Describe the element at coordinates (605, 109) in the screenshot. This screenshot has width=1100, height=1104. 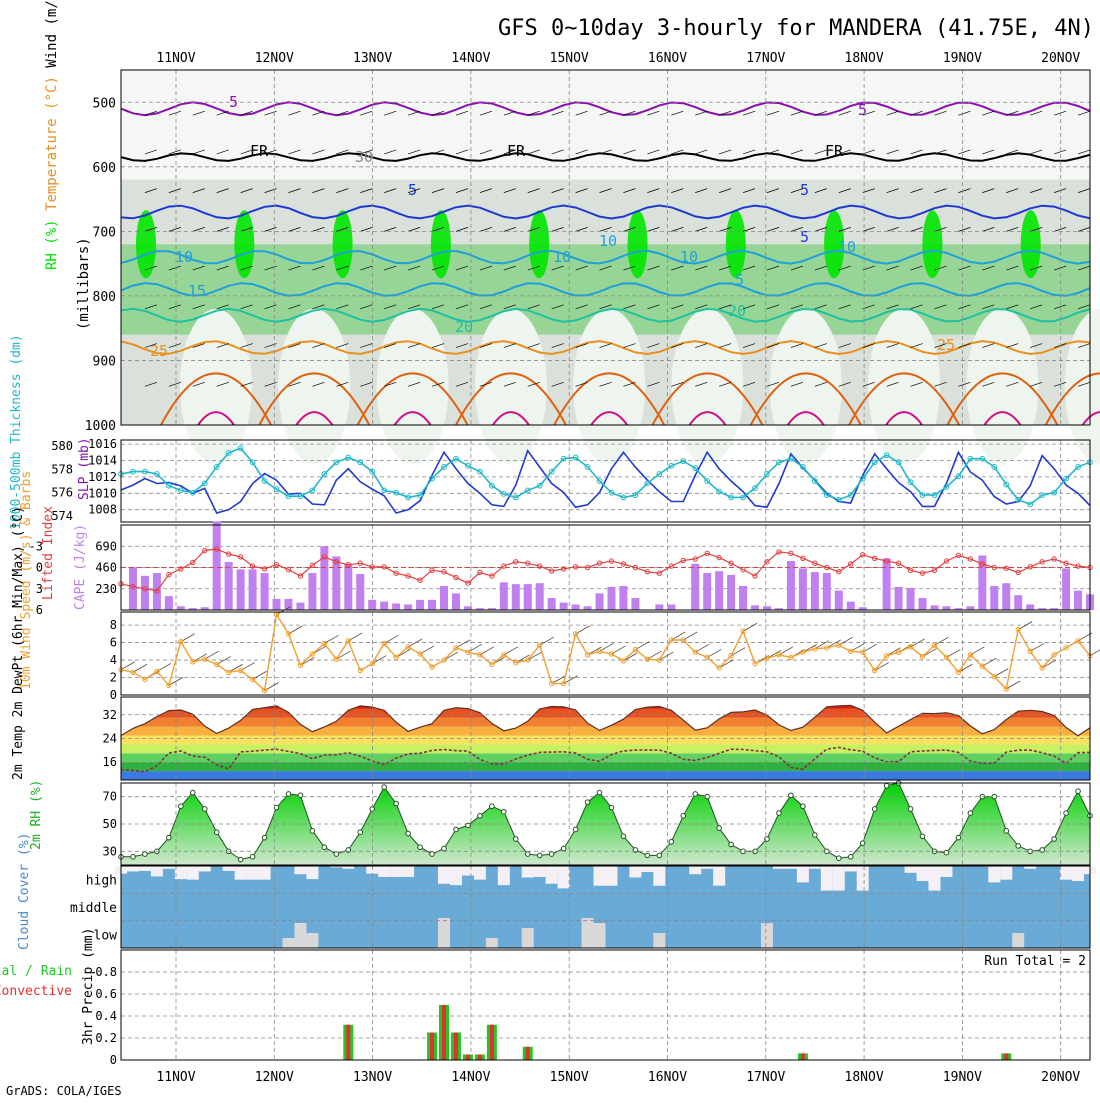
I see `isotherm--5` at that location.